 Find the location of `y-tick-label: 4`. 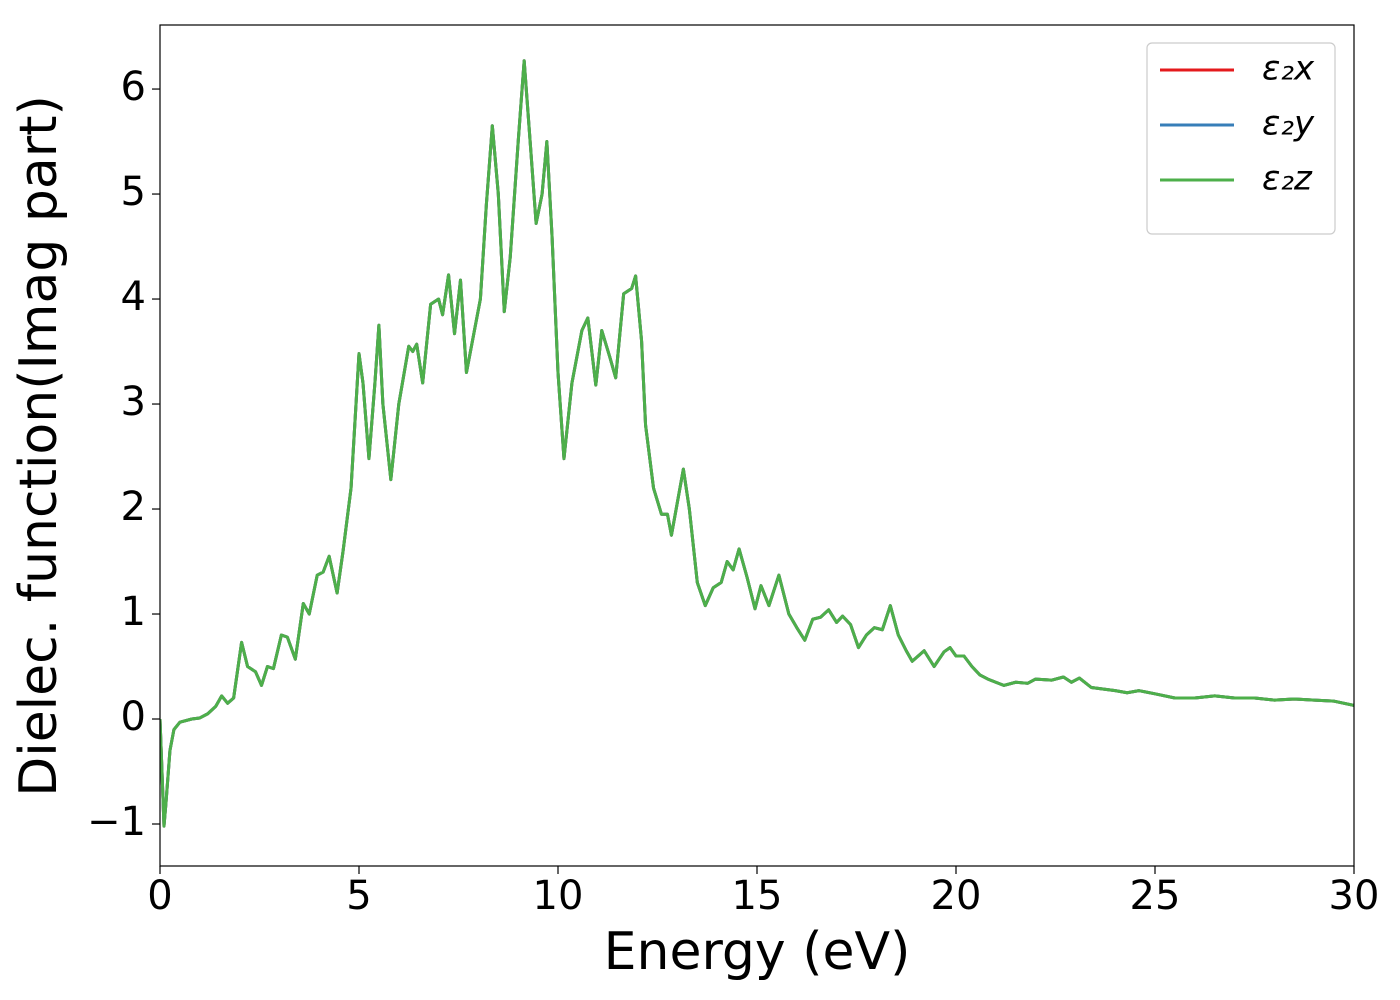

y-tick-label: 4 is located at coordinates (133, 297).